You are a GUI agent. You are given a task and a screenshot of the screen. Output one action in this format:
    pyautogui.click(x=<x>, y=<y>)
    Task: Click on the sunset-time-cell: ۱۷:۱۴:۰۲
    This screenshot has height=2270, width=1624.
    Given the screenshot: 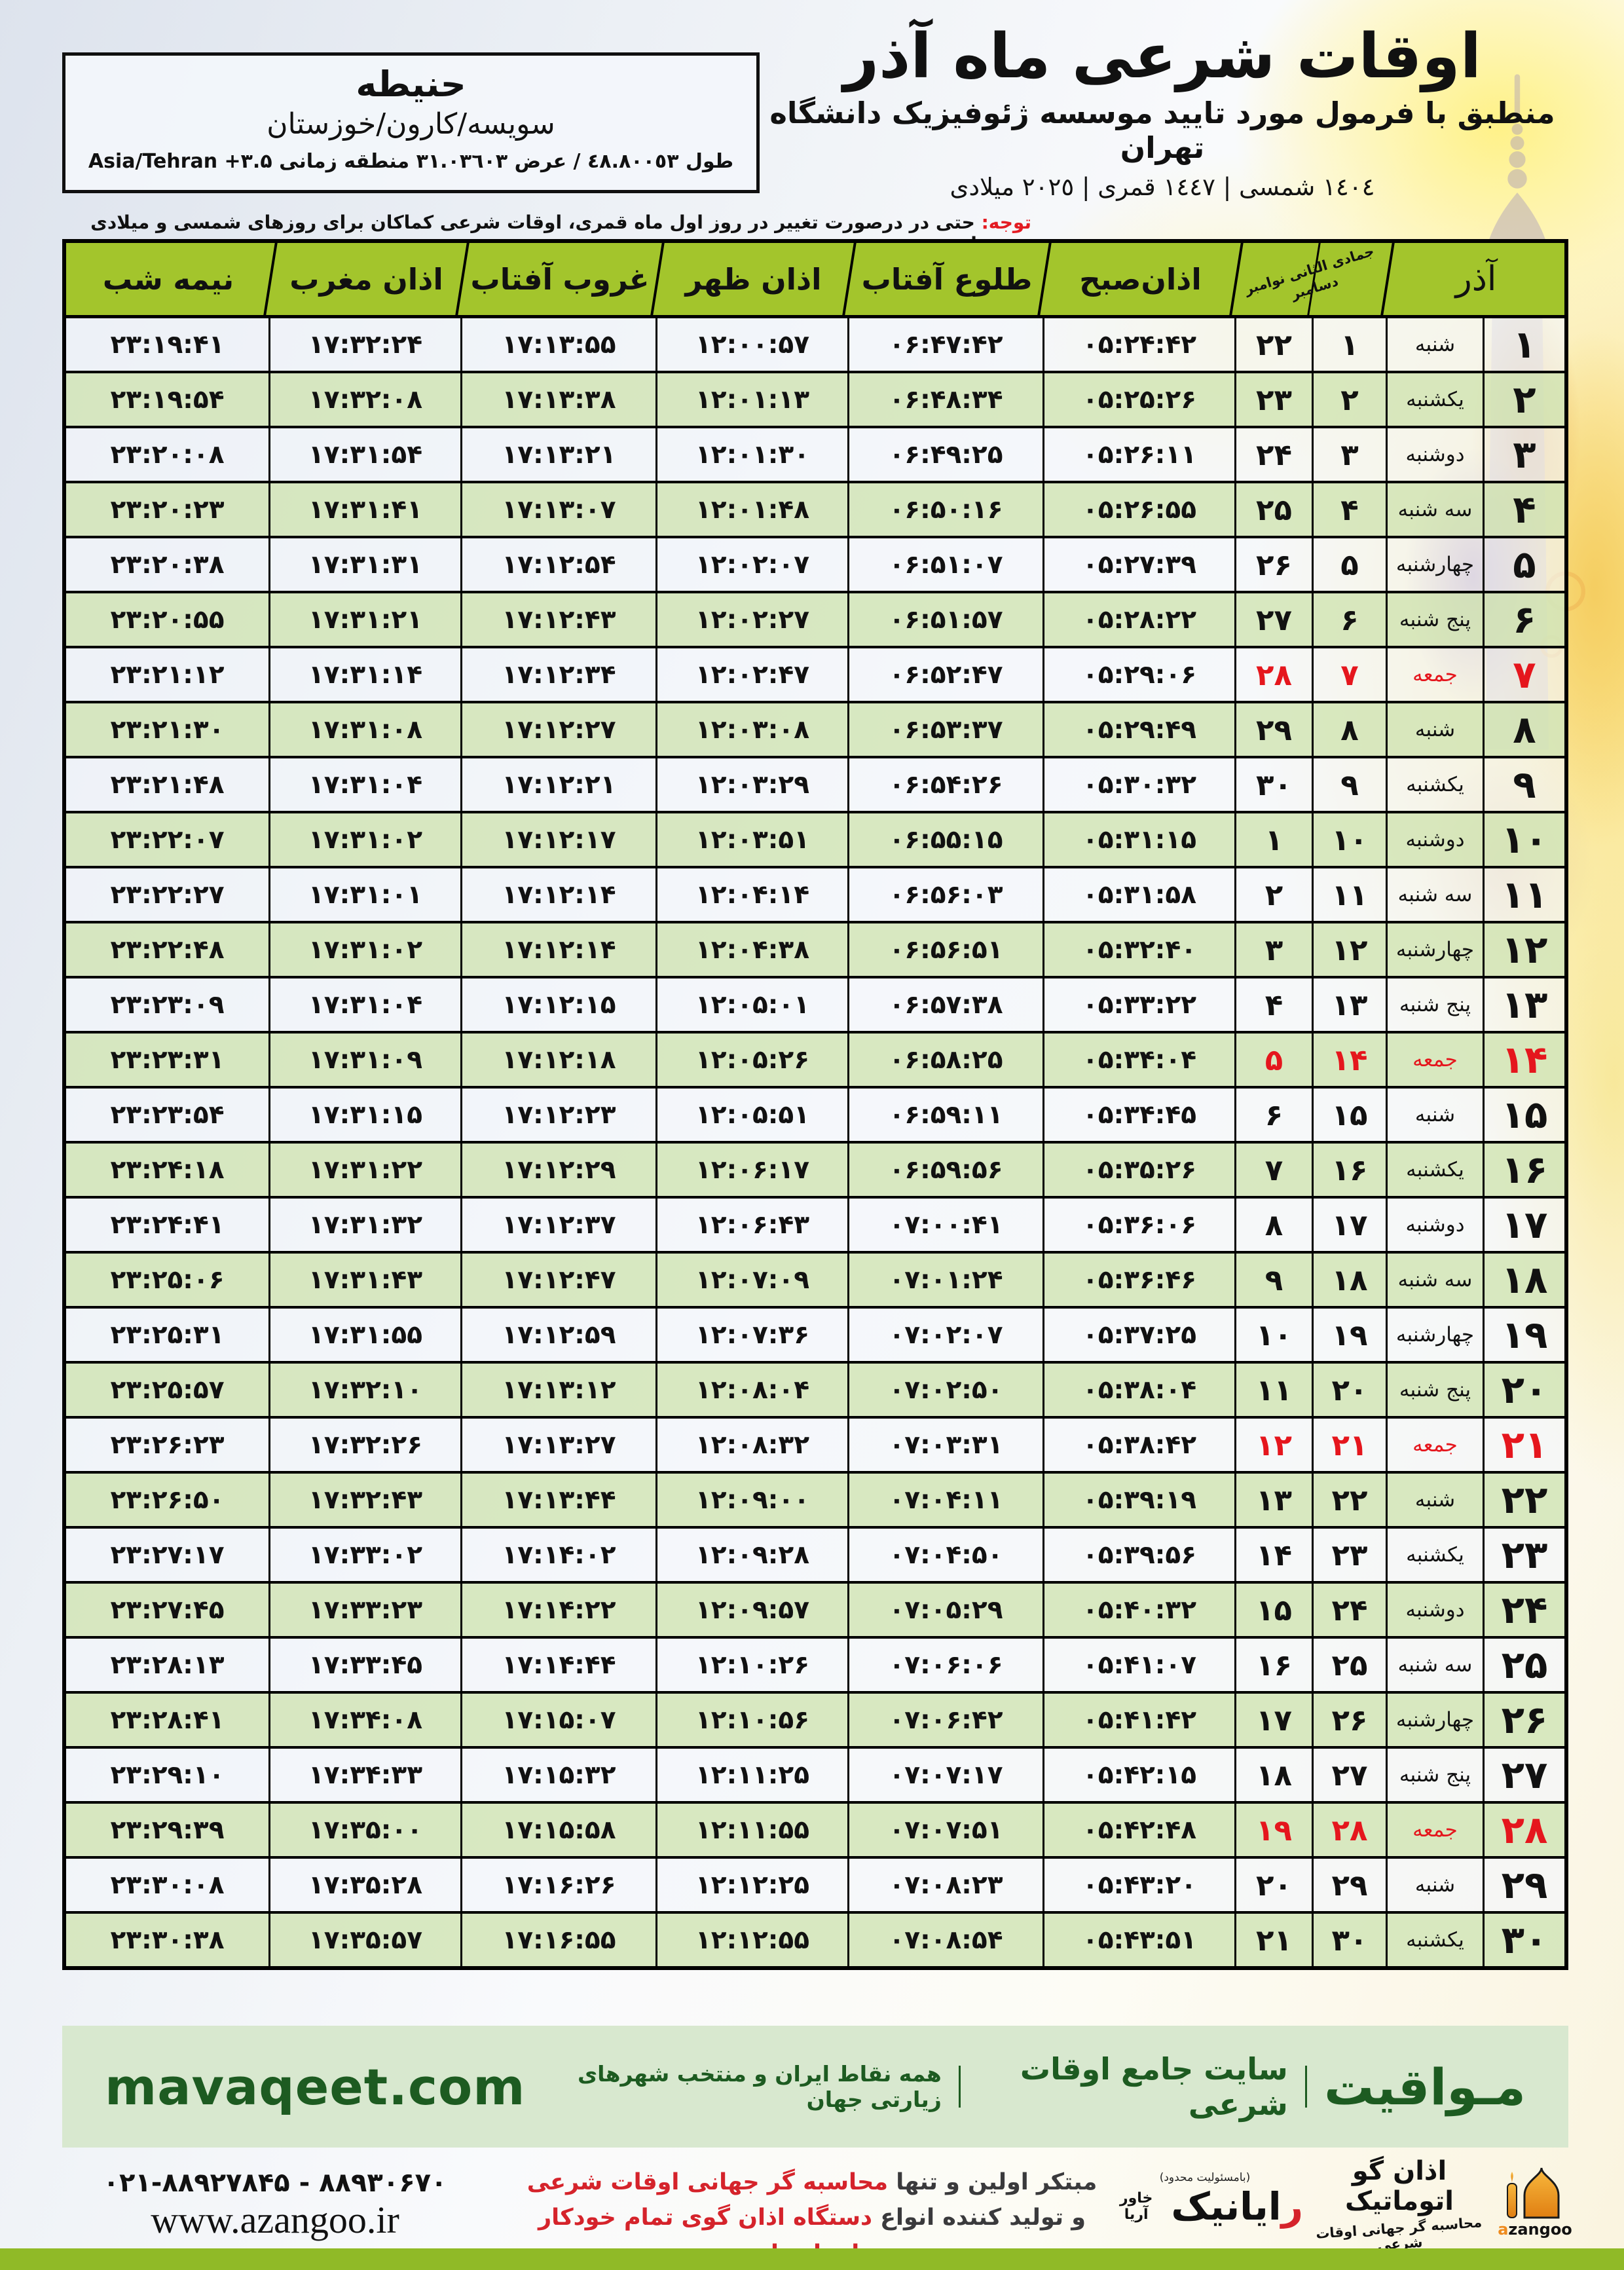 What is the action you would take?
    pyautogui.click(x=559, y=1555)
    